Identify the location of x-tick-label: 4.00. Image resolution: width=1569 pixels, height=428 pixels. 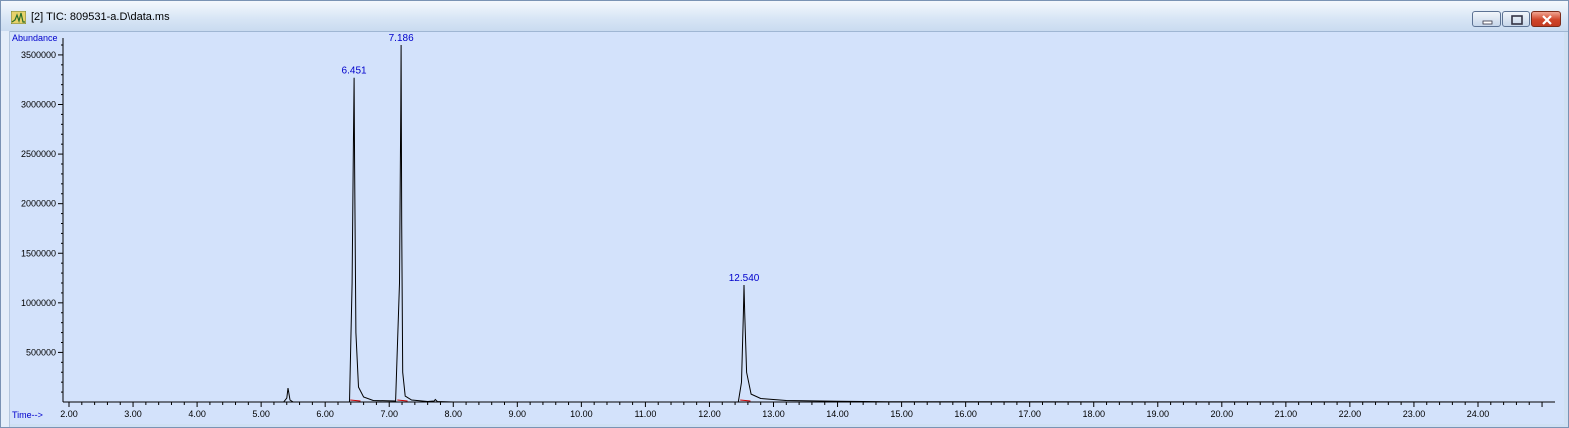
(197, 414).